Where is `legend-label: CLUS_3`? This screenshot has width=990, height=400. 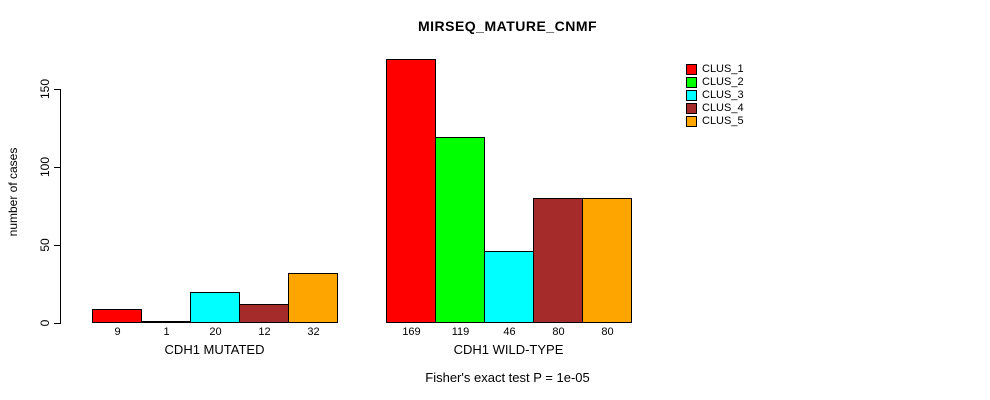 legend-label: CLUS_3 is located at coordinates (723, 95).